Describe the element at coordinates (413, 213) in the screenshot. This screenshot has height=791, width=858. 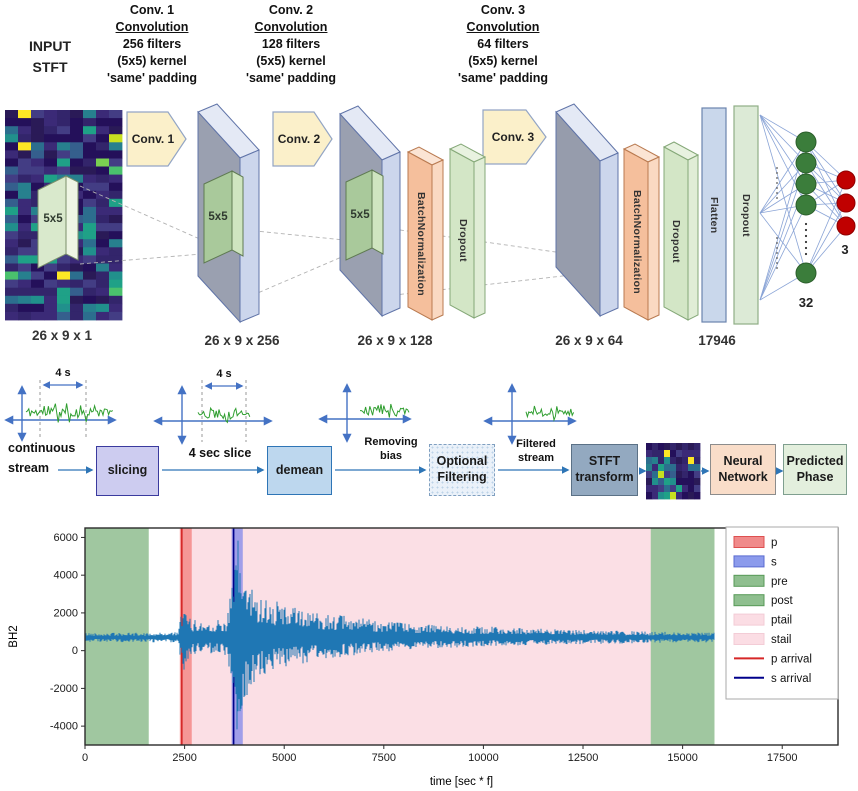
I see `conv2-layer-group` at that location.